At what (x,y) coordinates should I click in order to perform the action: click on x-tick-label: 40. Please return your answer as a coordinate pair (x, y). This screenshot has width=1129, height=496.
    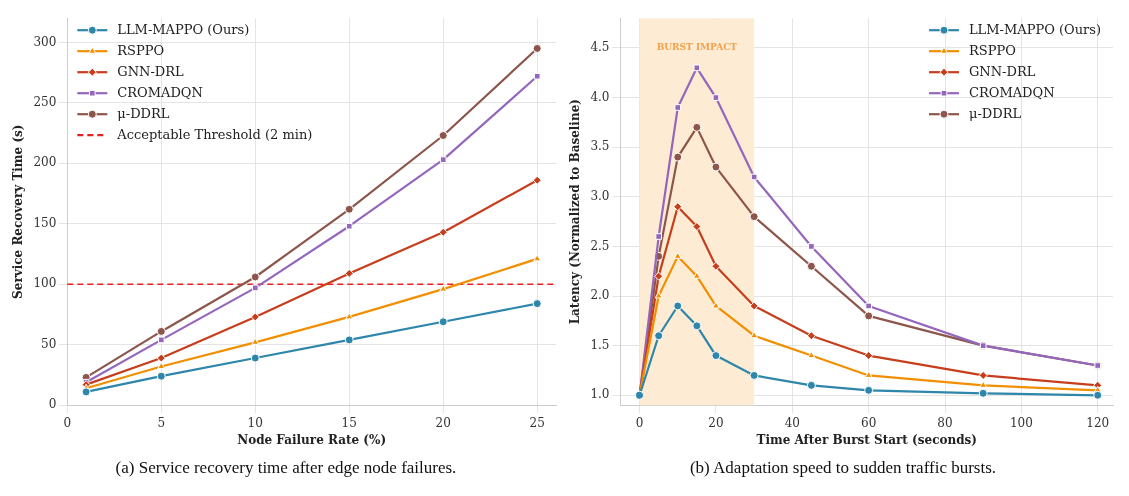
    Looking at the image, I should click on (792, 422).